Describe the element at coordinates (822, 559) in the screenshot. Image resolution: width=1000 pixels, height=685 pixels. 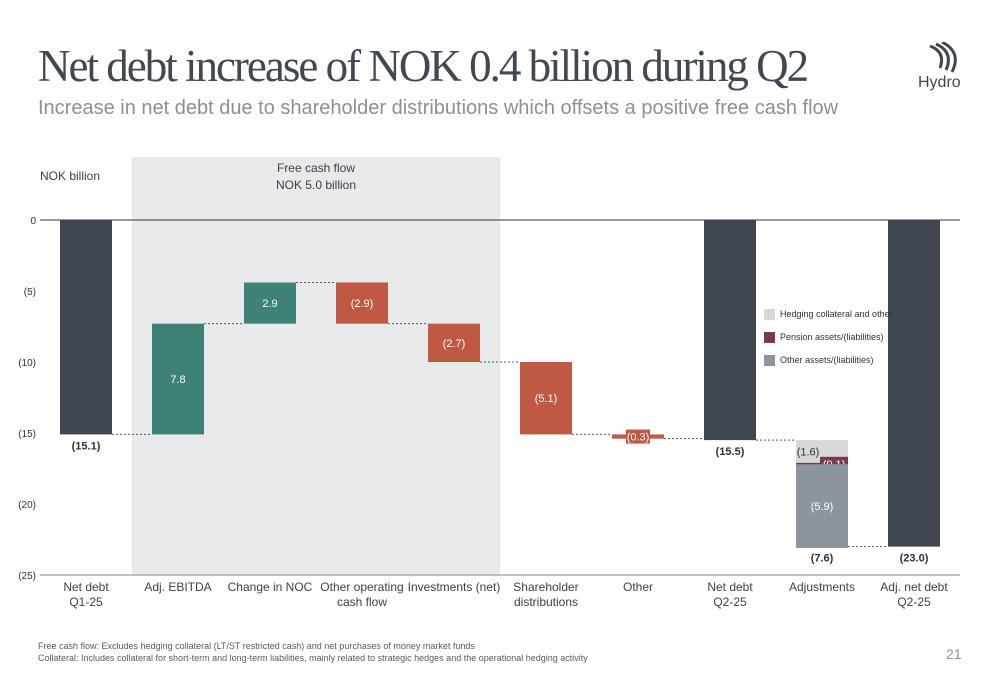
I see `bar-value-label: (7.6)` at that location.